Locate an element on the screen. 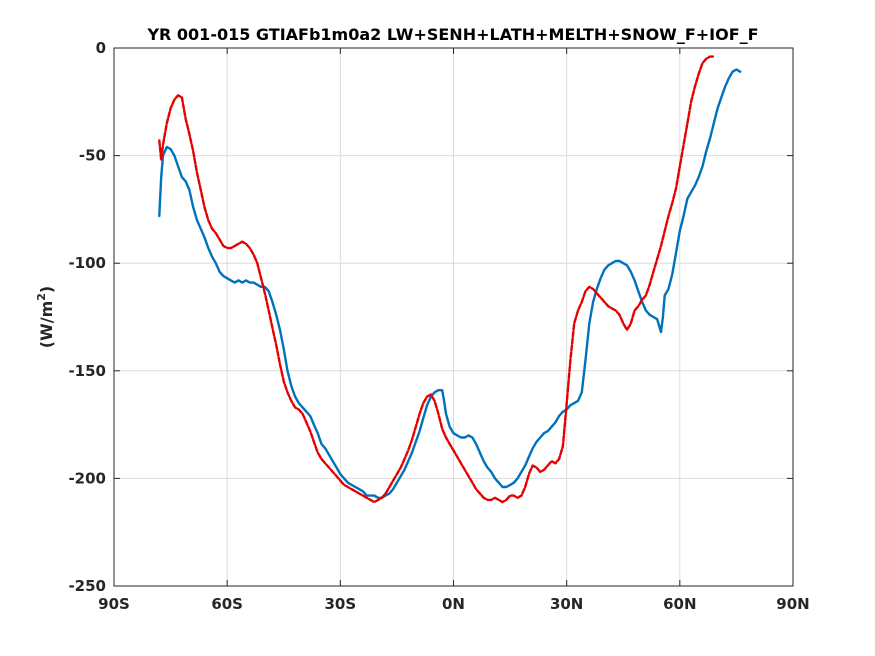 The height and width of the screenshot is (656, 875). y-axis-label-end: ) is located at coordinates (46, 289).